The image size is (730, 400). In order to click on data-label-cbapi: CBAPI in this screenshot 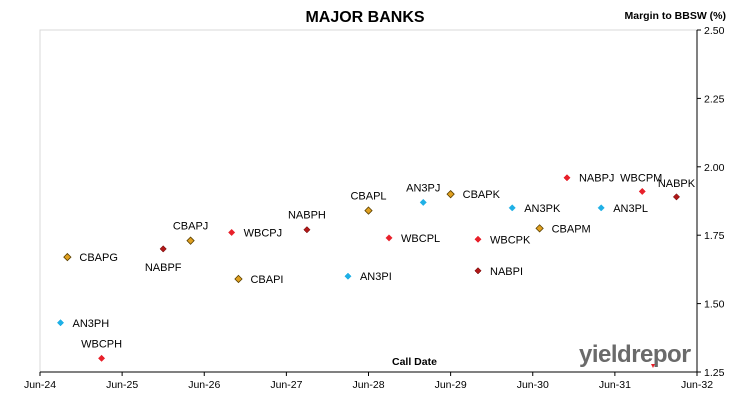, I will do `click(266, 280)`.